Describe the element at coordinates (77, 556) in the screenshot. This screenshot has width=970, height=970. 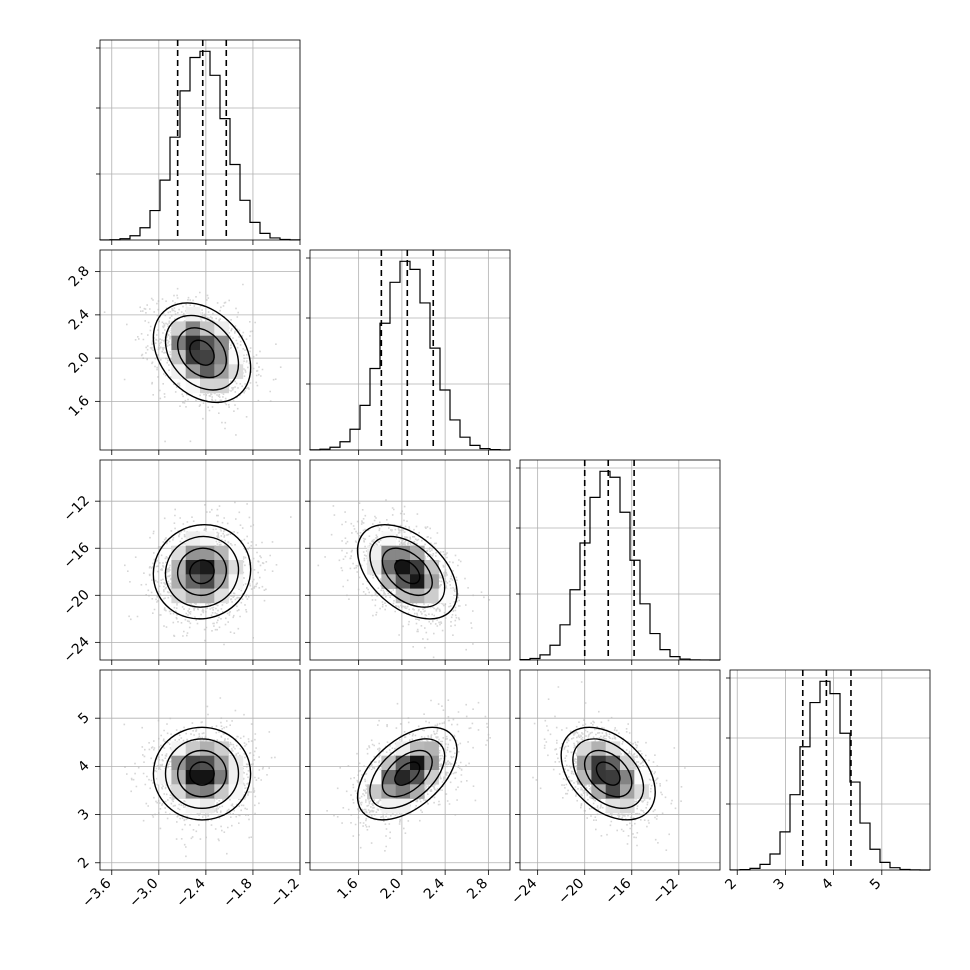
I see `y-tick-label: −16` at that location.